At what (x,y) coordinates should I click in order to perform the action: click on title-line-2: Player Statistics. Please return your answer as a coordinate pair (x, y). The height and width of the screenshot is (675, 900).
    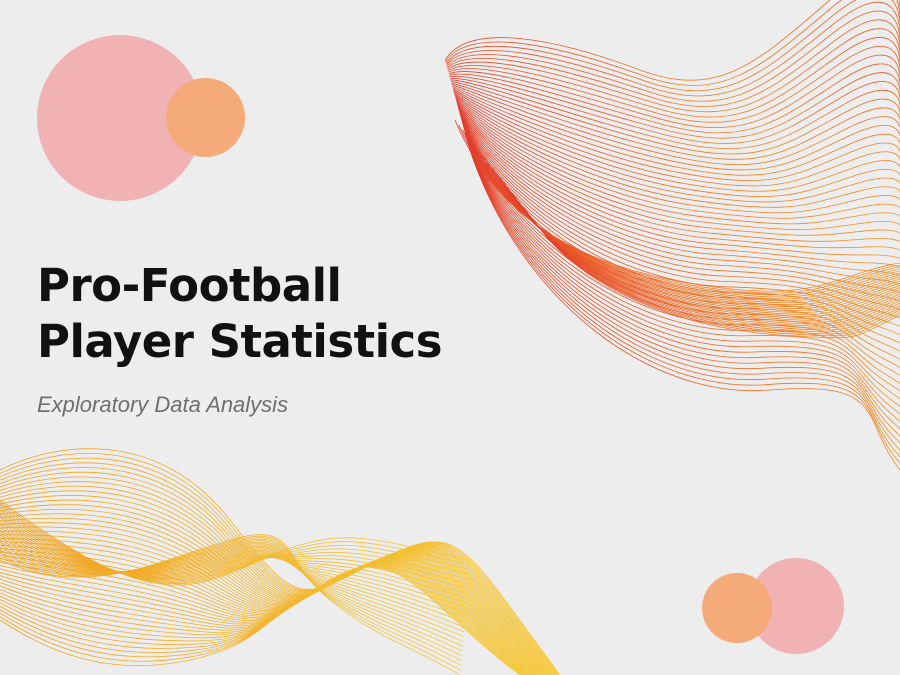
    Looking at the image, I should click on (240, 341).